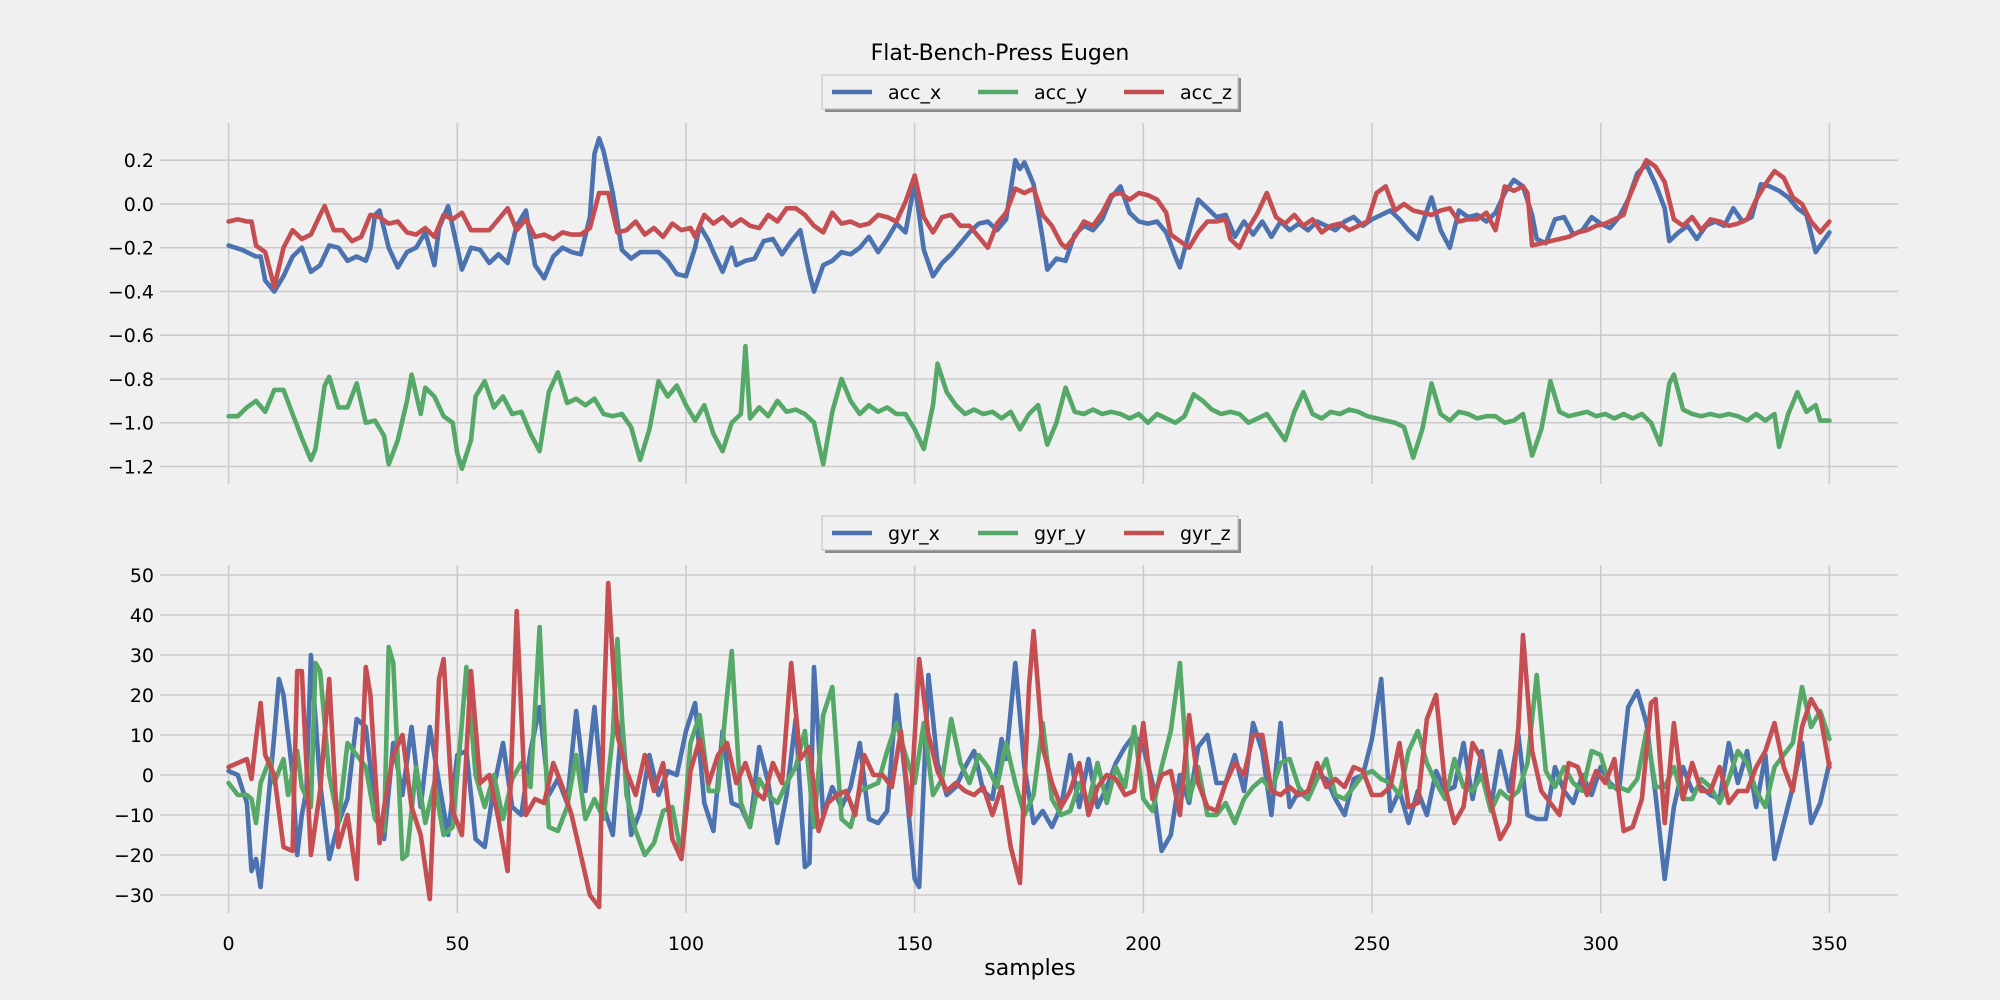 The width and height of the screenshot is (2000, 1000). Describe the element at coordinates (131, 292) in the screenshot. I see `y-tick-label: −0.4` at that location.